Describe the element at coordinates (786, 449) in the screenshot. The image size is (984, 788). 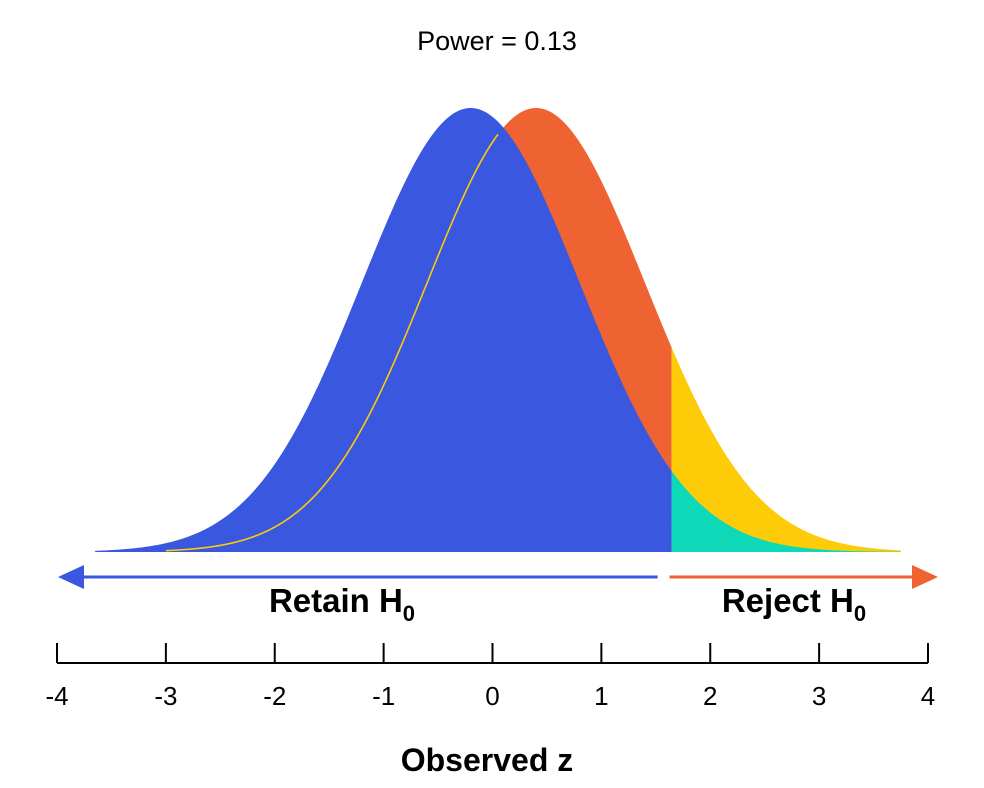
I see `power-region-area` at that location.